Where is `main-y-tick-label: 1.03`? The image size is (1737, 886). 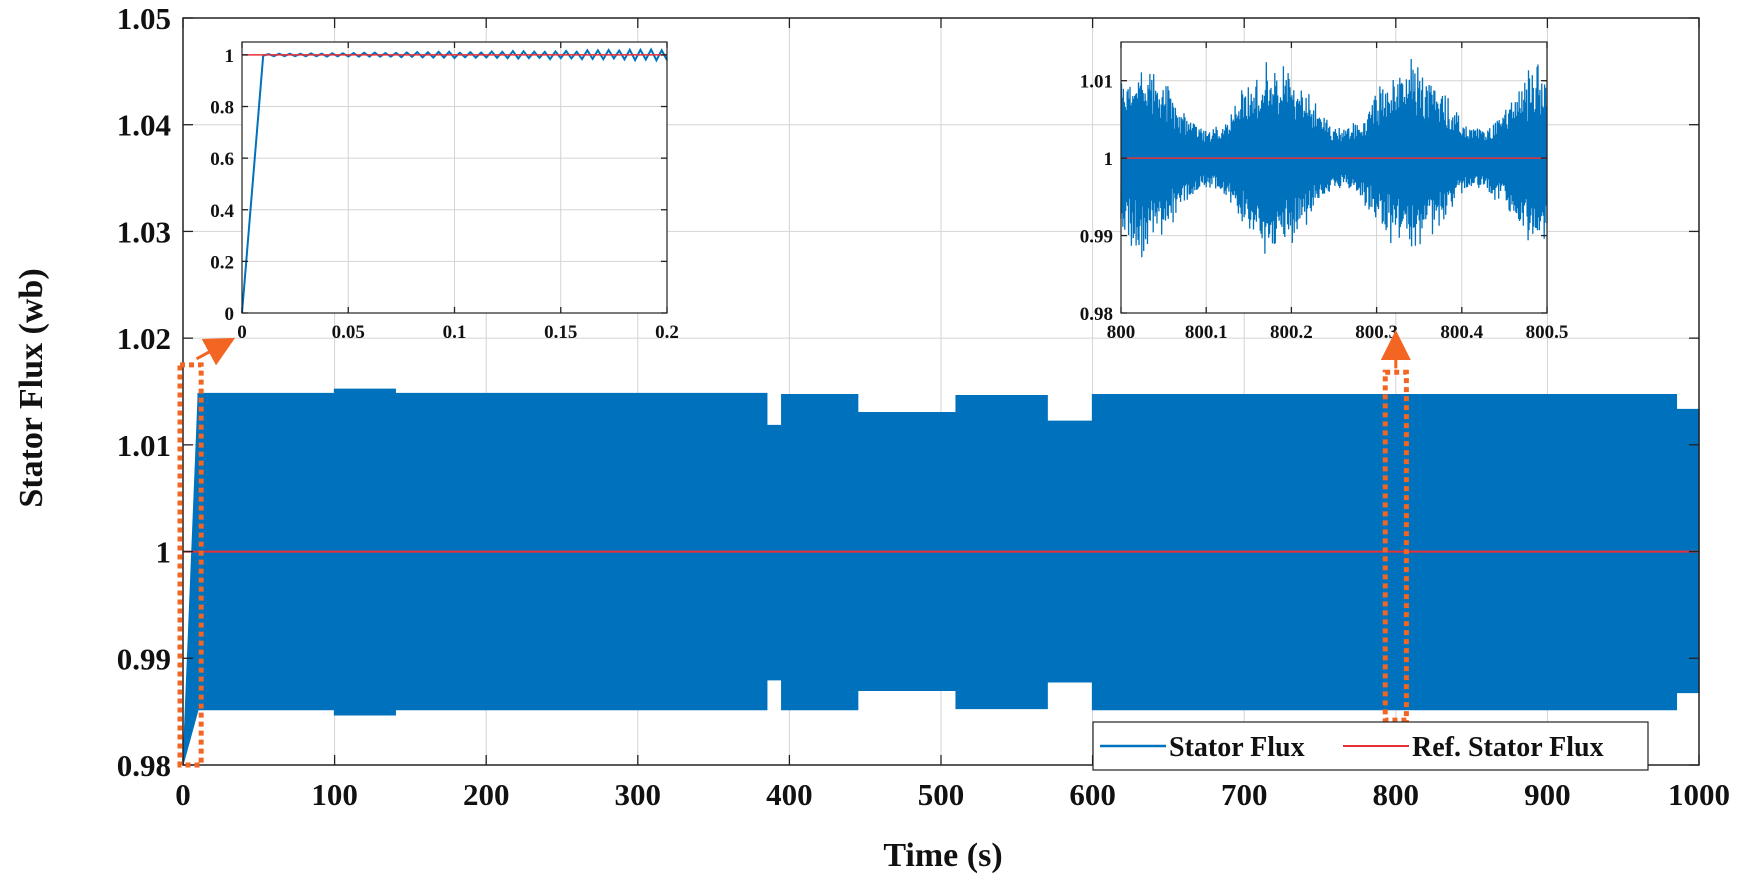
main-y-tick-label: 1.03 is located at coordinates (144, 231).